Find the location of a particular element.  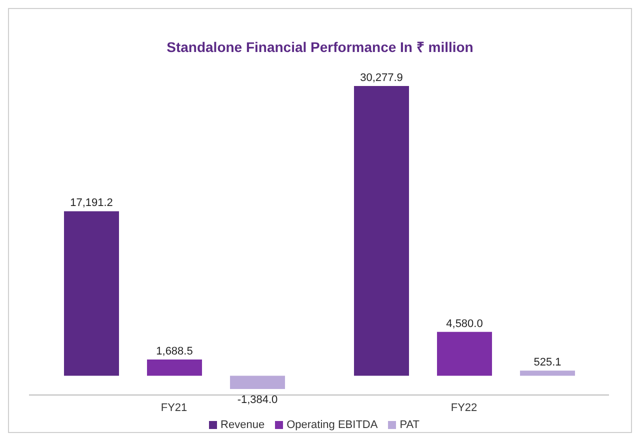

data-label: 17,191.2 is located at coordinates (91, 203).